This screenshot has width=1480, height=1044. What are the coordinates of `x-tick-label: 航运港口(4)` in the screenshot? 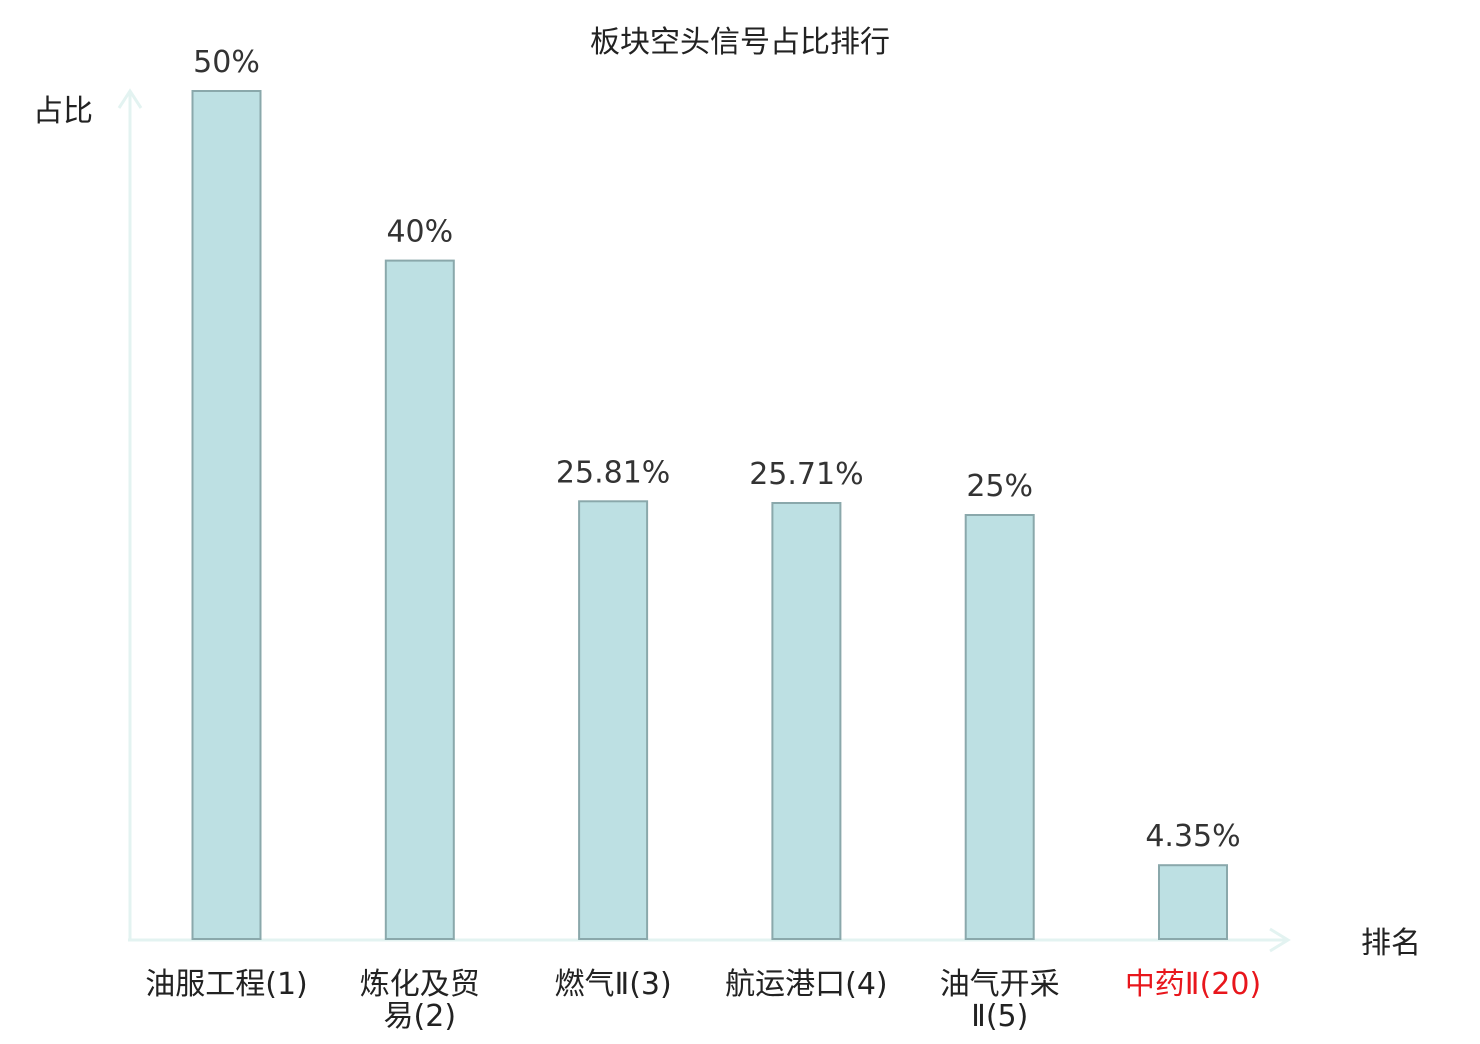 It's located at (806, 984).